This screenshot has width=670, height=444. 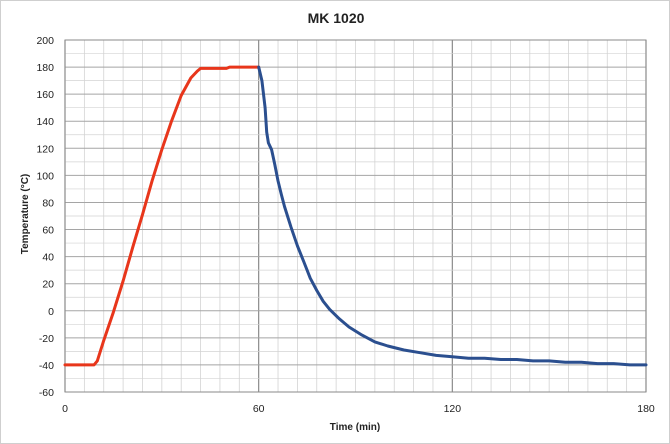 I want to click on y-tick-label: 160, so click(x=45, y=95).